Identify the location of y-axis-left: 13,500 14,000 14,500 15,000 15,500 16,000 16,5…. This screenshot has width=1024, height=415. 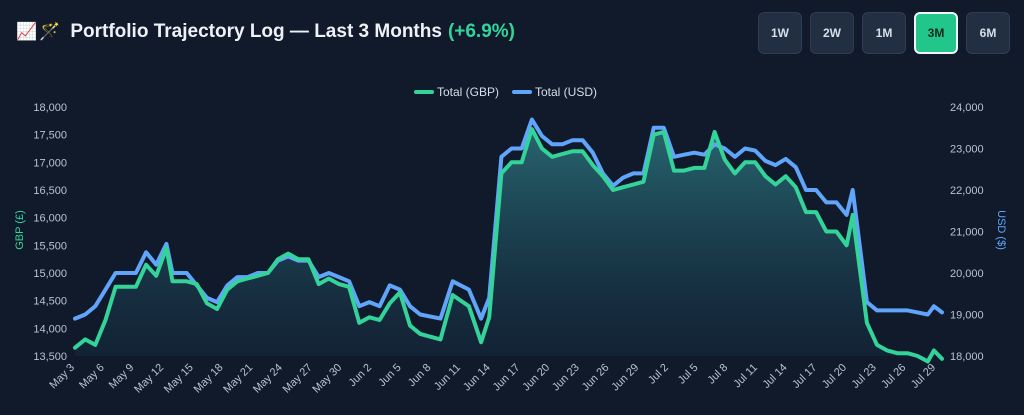
(50, 232).